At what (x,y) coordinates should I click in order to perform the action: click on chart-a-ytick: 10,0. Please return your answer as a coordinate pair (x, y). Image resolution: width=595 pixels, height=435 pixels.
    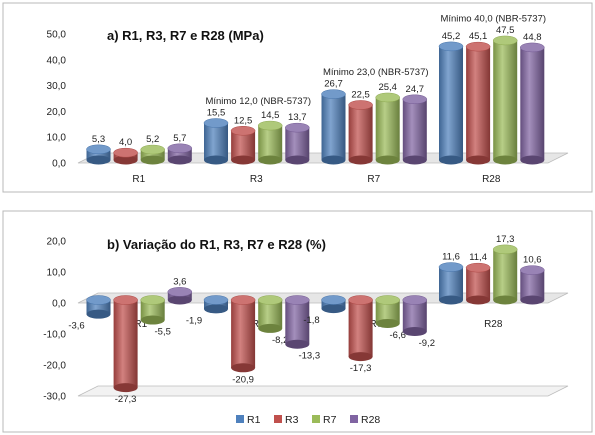
    Looking at the image, I should click on (57, 138).